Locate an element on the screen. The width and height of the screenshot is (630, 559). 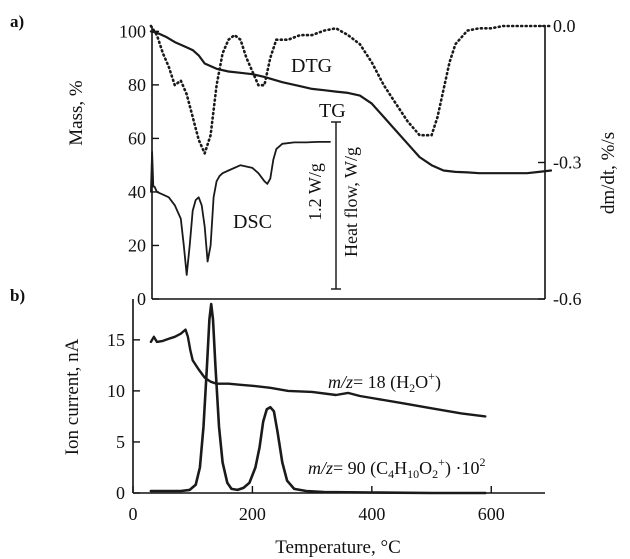
panel-b-left-axis-label: Ion current, nA is located at coordinates (72, 396).